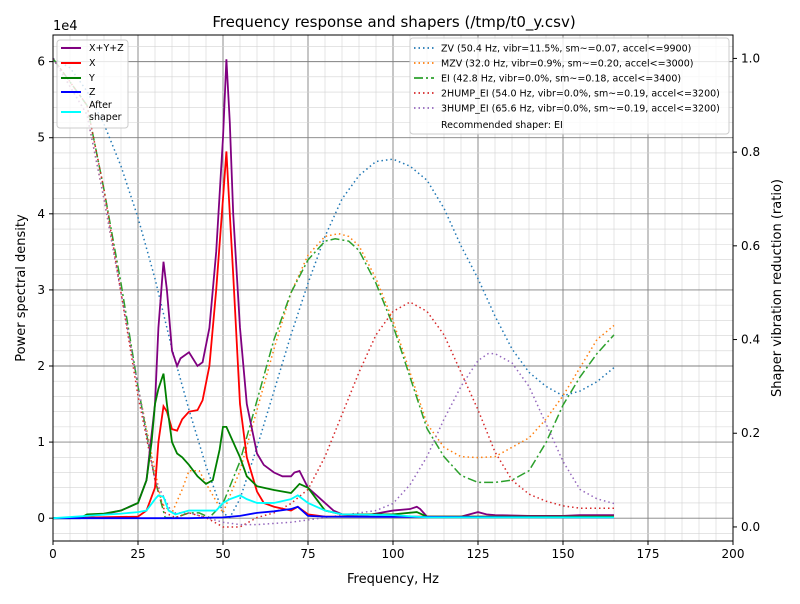 The image size is (800, 604). I want to click on y2-tick-label: 0.4, so click(750, 340).